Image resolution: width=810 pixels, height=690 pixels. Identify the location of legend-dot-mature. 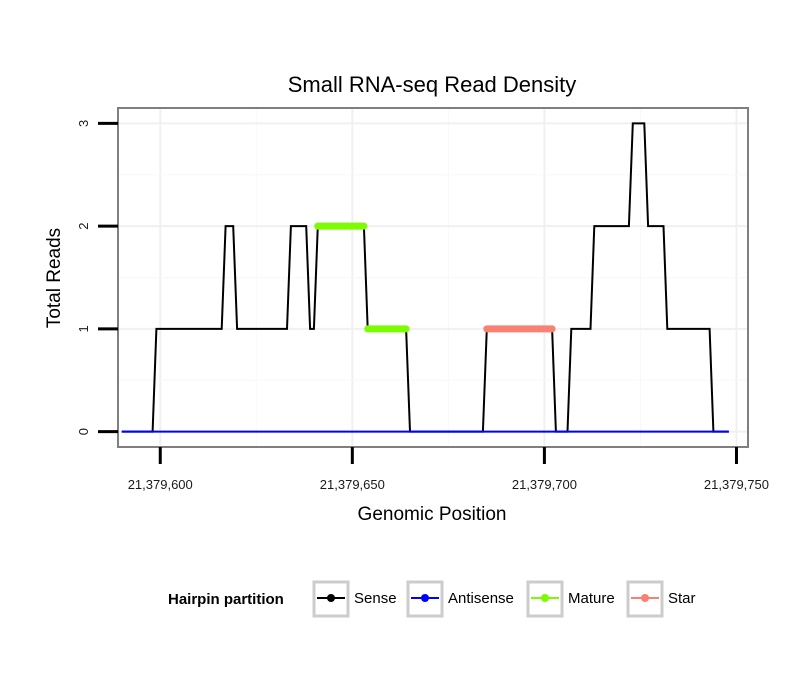
(545, 598).